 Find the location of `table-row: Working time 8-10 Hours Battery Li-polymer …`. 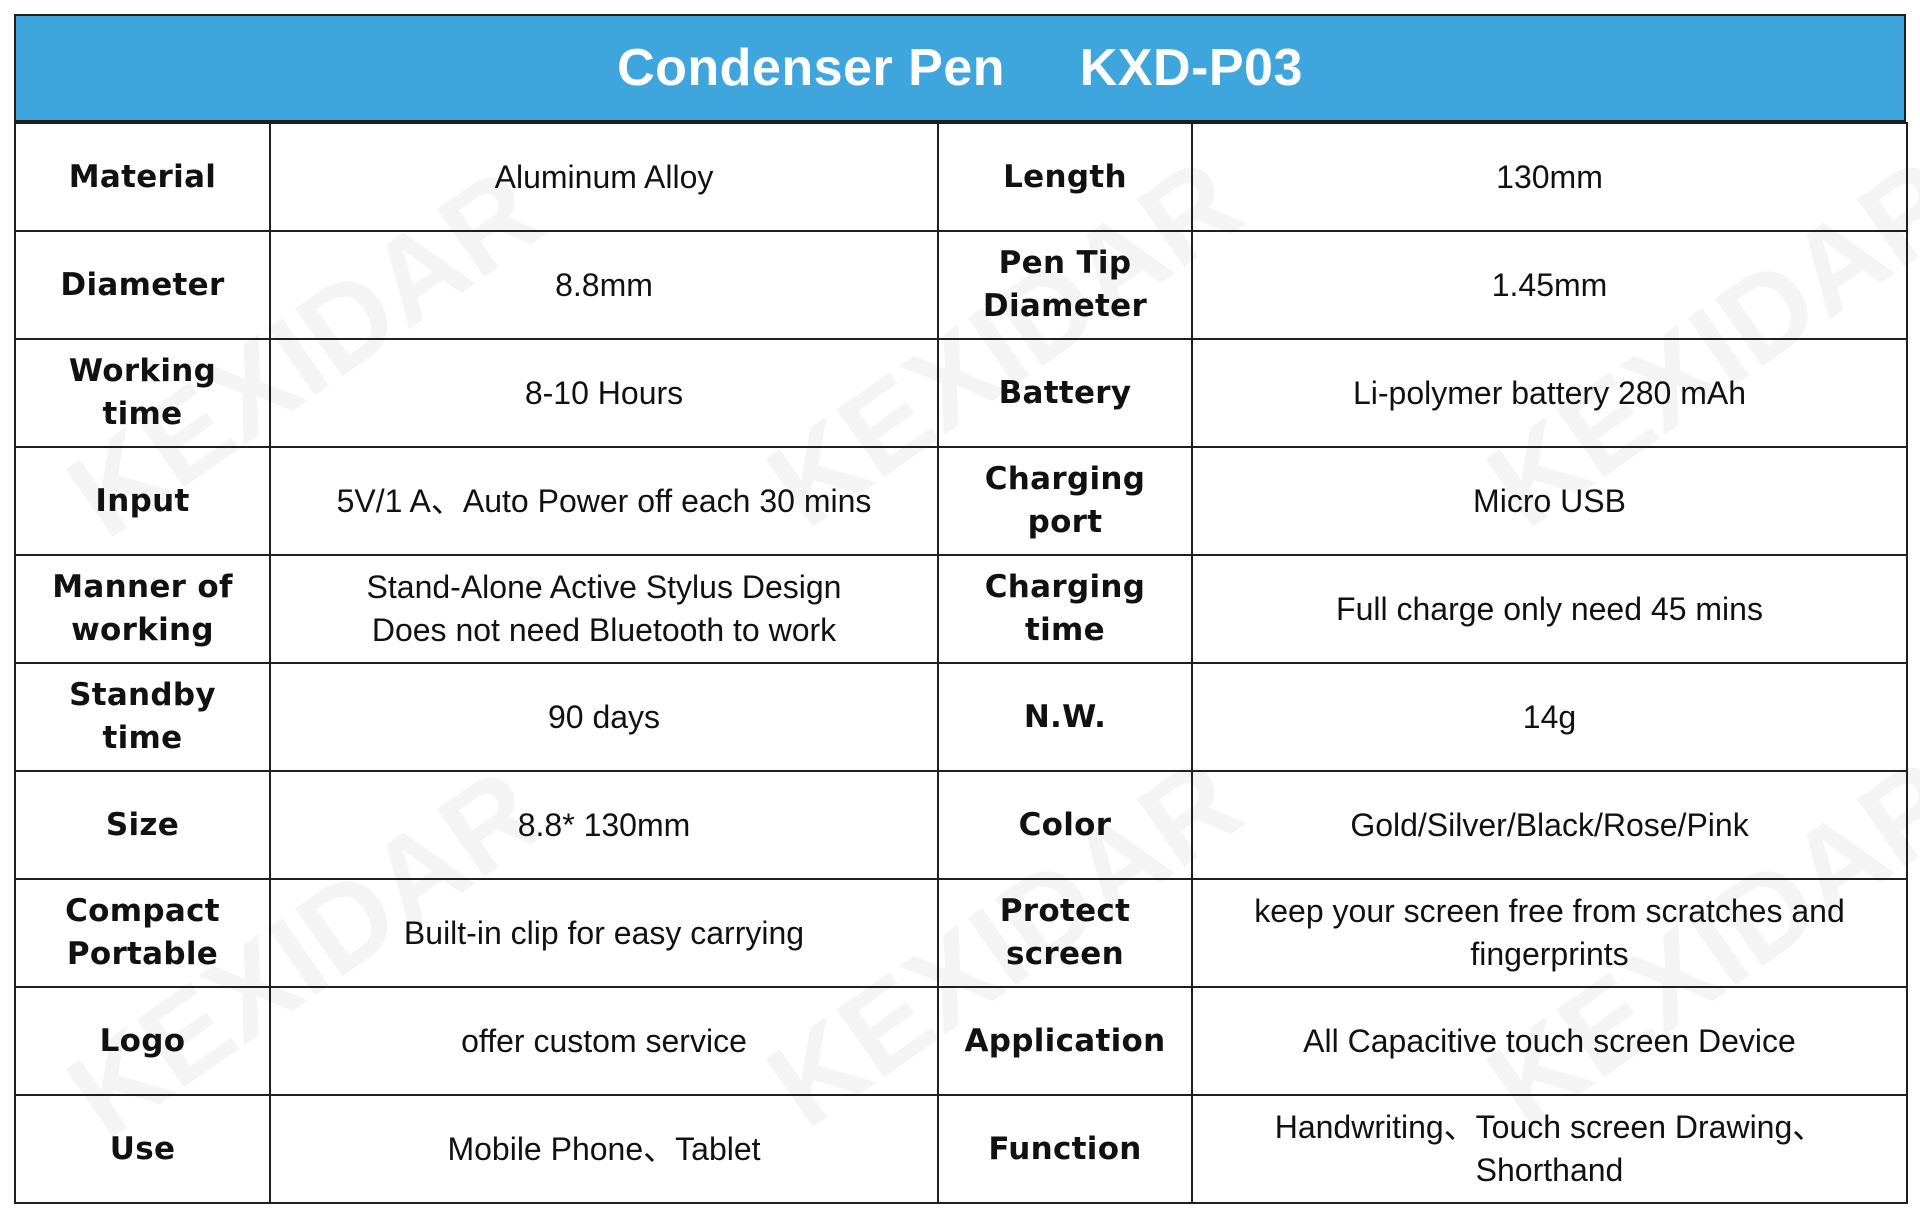

table-row: Working time 8-10 Hours Battery Li-polymer … is located at coordinates (961, 393).